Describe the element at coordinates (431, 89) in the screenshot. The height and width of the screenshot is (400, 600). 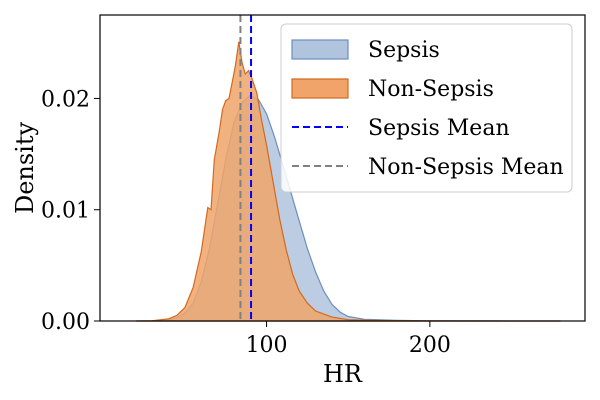
I see `legend-label-non-sepsis: Non-Sepsis` at that location.